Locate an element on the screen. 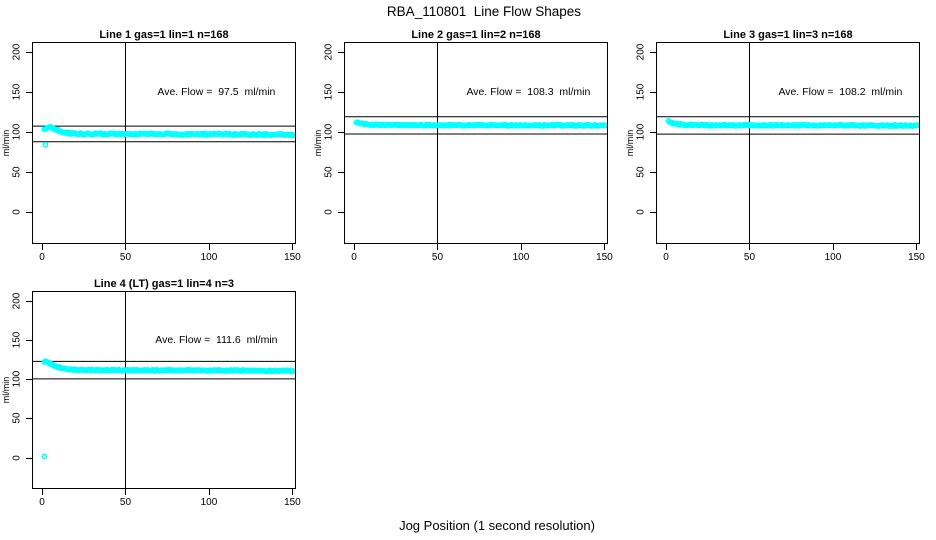 Image resolution: width=936 pixels, height=540 pixels. ave-flow-annotation: Ave. Flow = 108.2 ml/min is located at coordinates (840, 92).